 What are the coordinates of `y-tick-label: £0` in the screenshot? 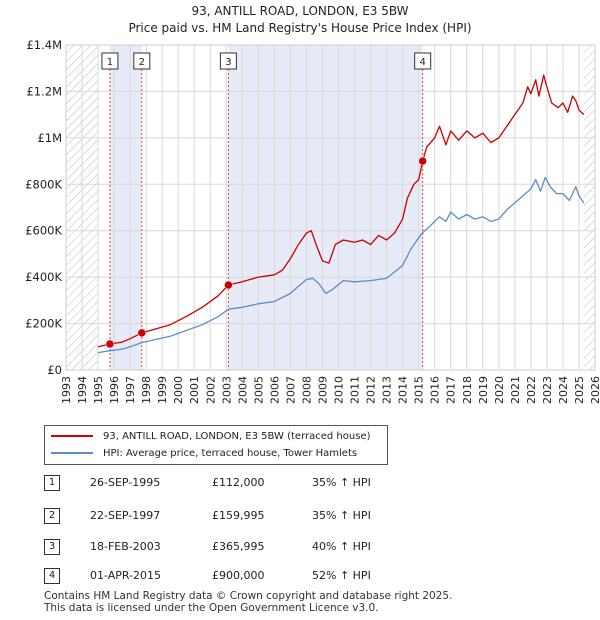 It's located at (54, 370).